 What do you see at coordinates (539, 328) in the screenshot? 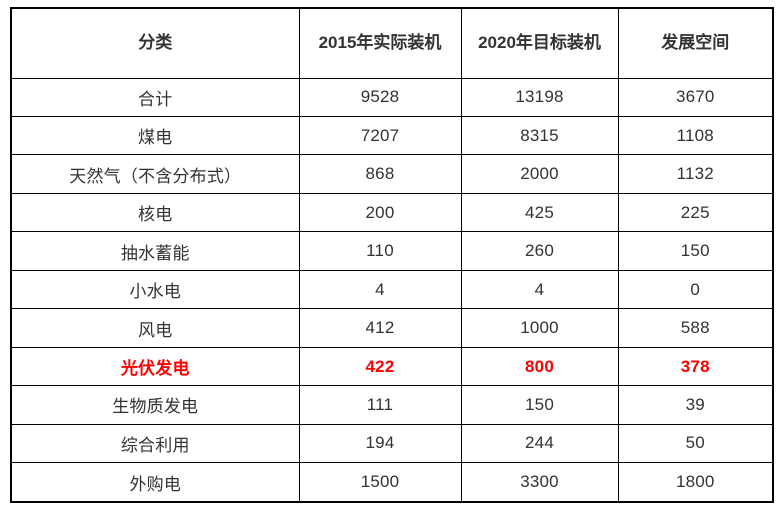
I see `value-2020-cell: 1000` at bounding box center [539, 328].